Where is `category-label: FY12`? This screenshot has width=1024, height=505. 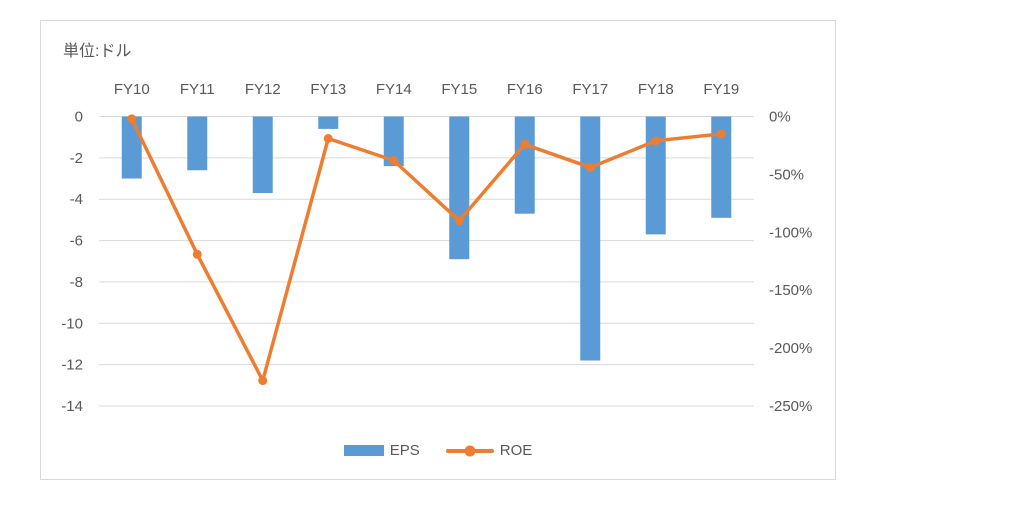 category-label: FY12 is located at coordinates (263, 89).